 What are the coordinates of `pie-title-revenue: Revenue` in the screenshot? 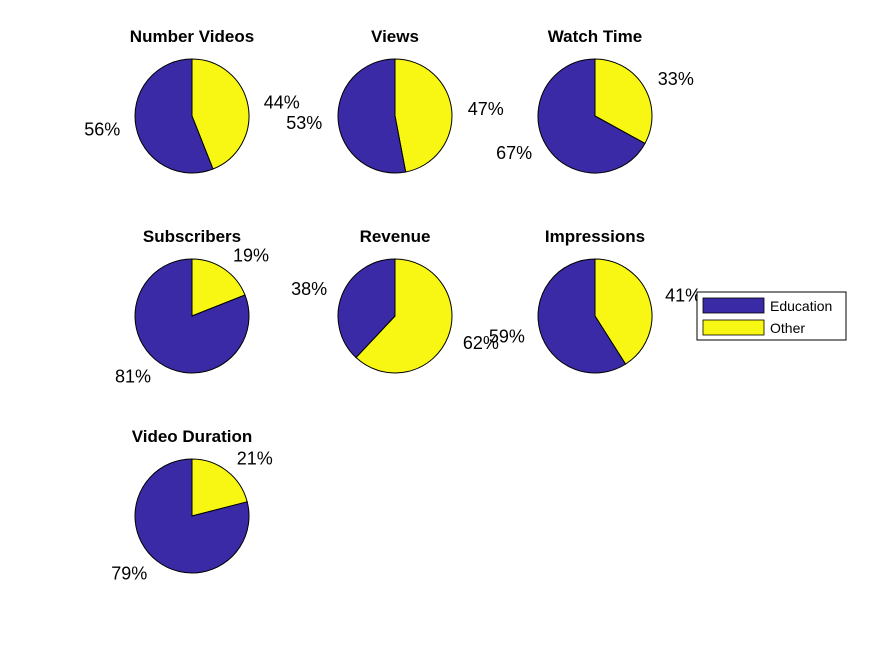 It's located at (395, 236).